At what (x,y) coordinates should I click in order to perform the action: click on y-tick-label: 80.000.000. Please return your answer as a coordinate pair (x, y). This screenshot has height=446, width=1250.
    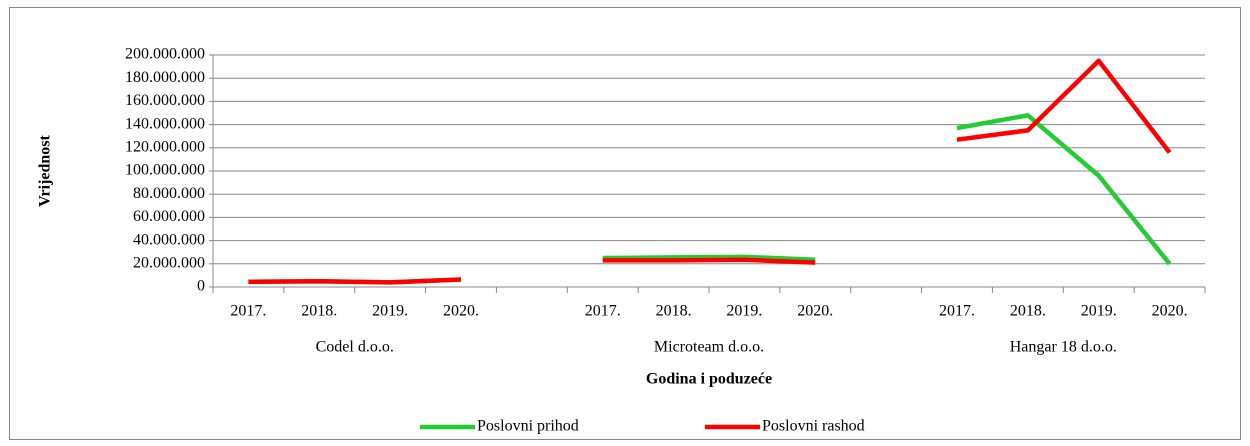
    Looking at the image, I should click on (169, 193).